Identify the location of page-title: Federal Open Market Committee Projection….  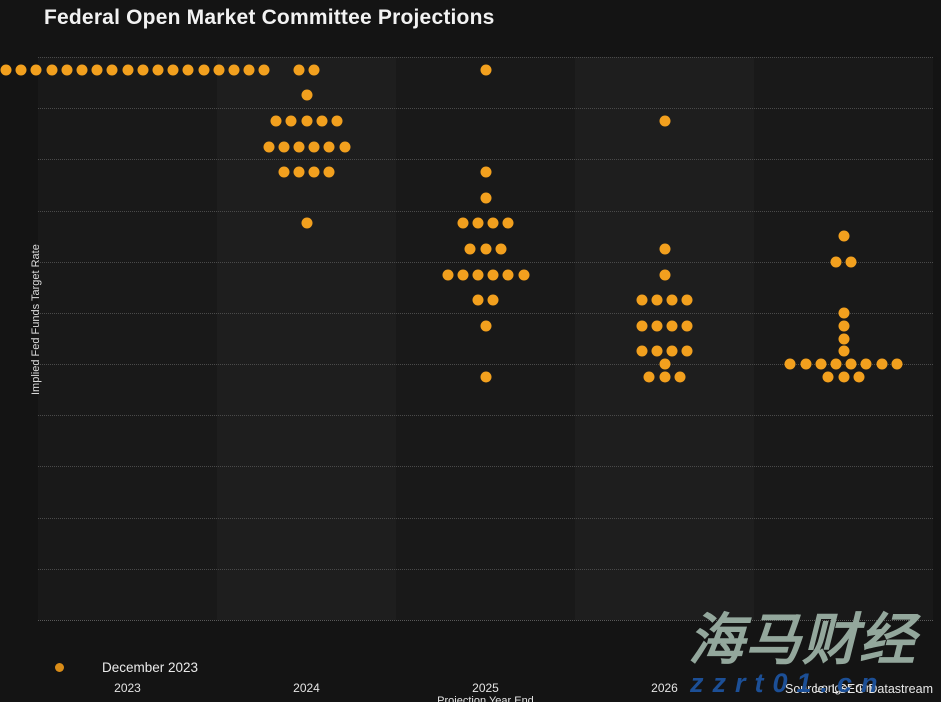
(269, 17).